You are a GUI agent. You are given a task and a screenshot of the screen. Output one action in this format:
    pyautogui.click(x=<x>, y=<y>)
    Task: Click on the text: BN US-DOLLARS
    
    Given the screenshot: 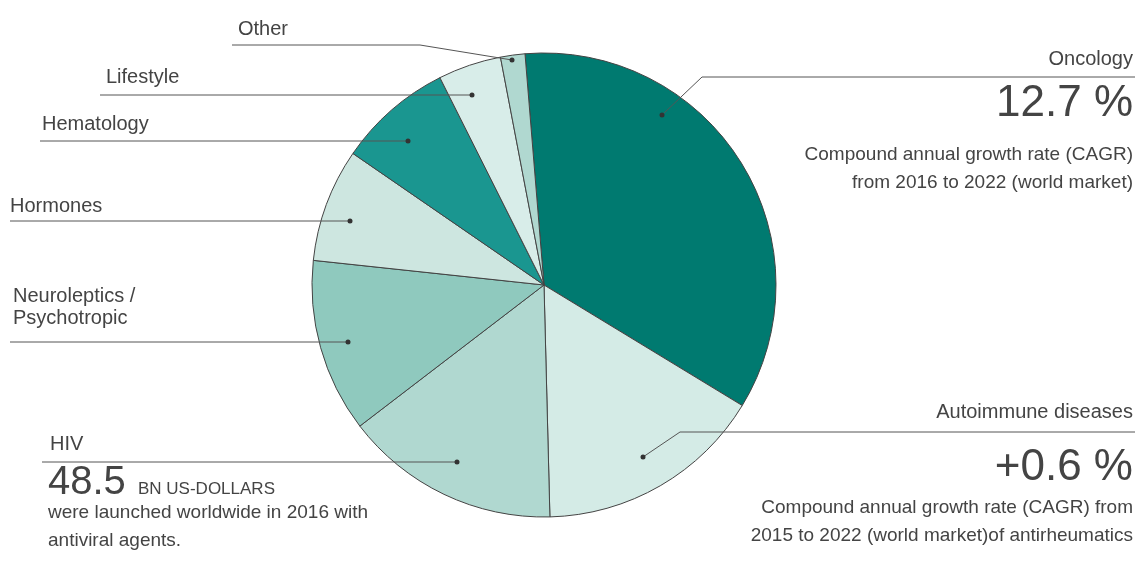 What is the action you would take?
    pyautogui.click(x=206, y=488)
    